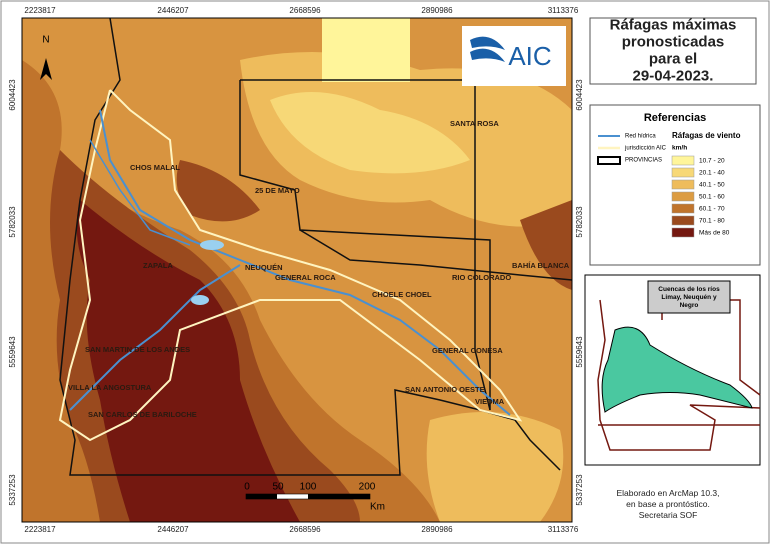  Describe the element at coordinates (490, 401) in the screenshot. I see `place-label: VIEDMA` at that location.